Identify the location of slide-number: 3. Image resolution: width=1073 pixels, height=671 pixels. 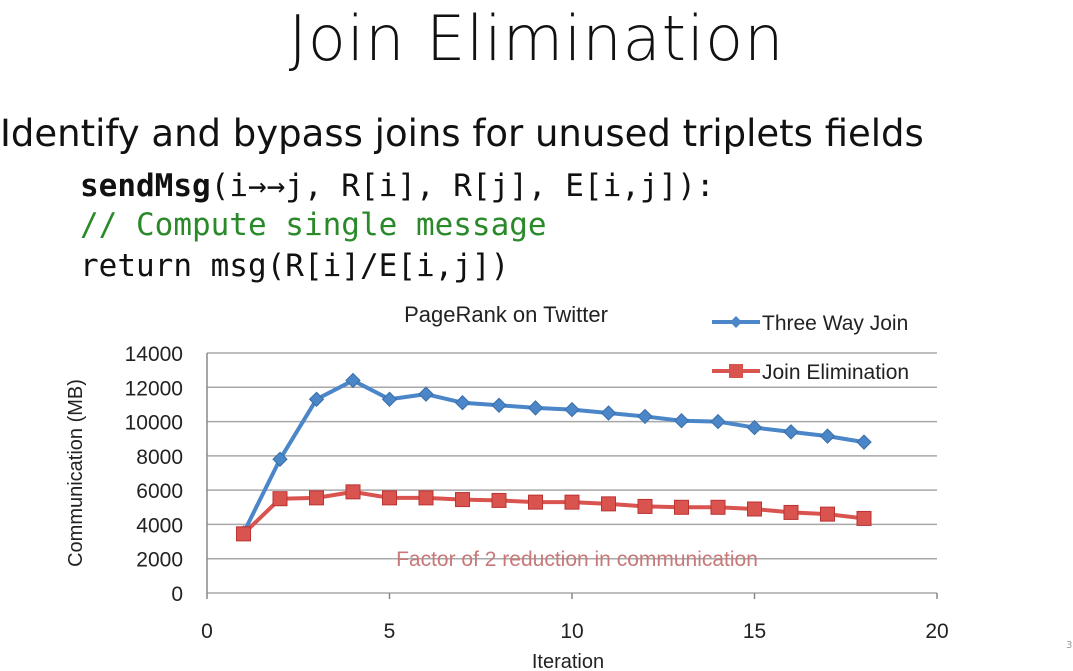
(1069, 645).